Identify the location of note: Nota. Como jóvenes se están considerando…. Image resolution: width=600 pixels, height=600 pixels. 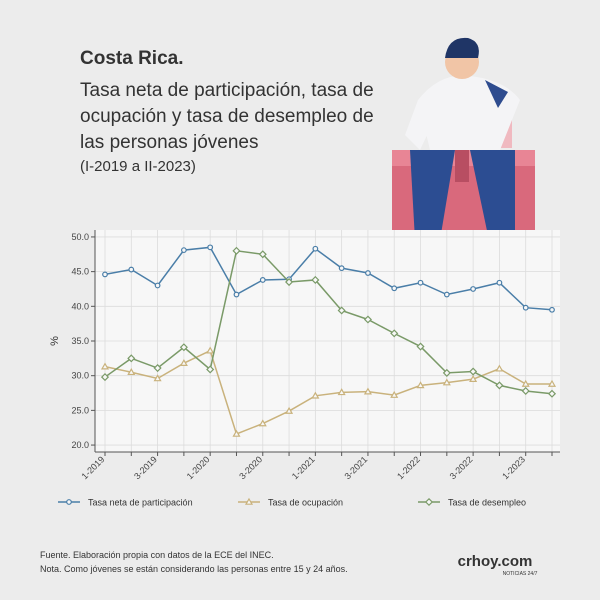
(194, 569).